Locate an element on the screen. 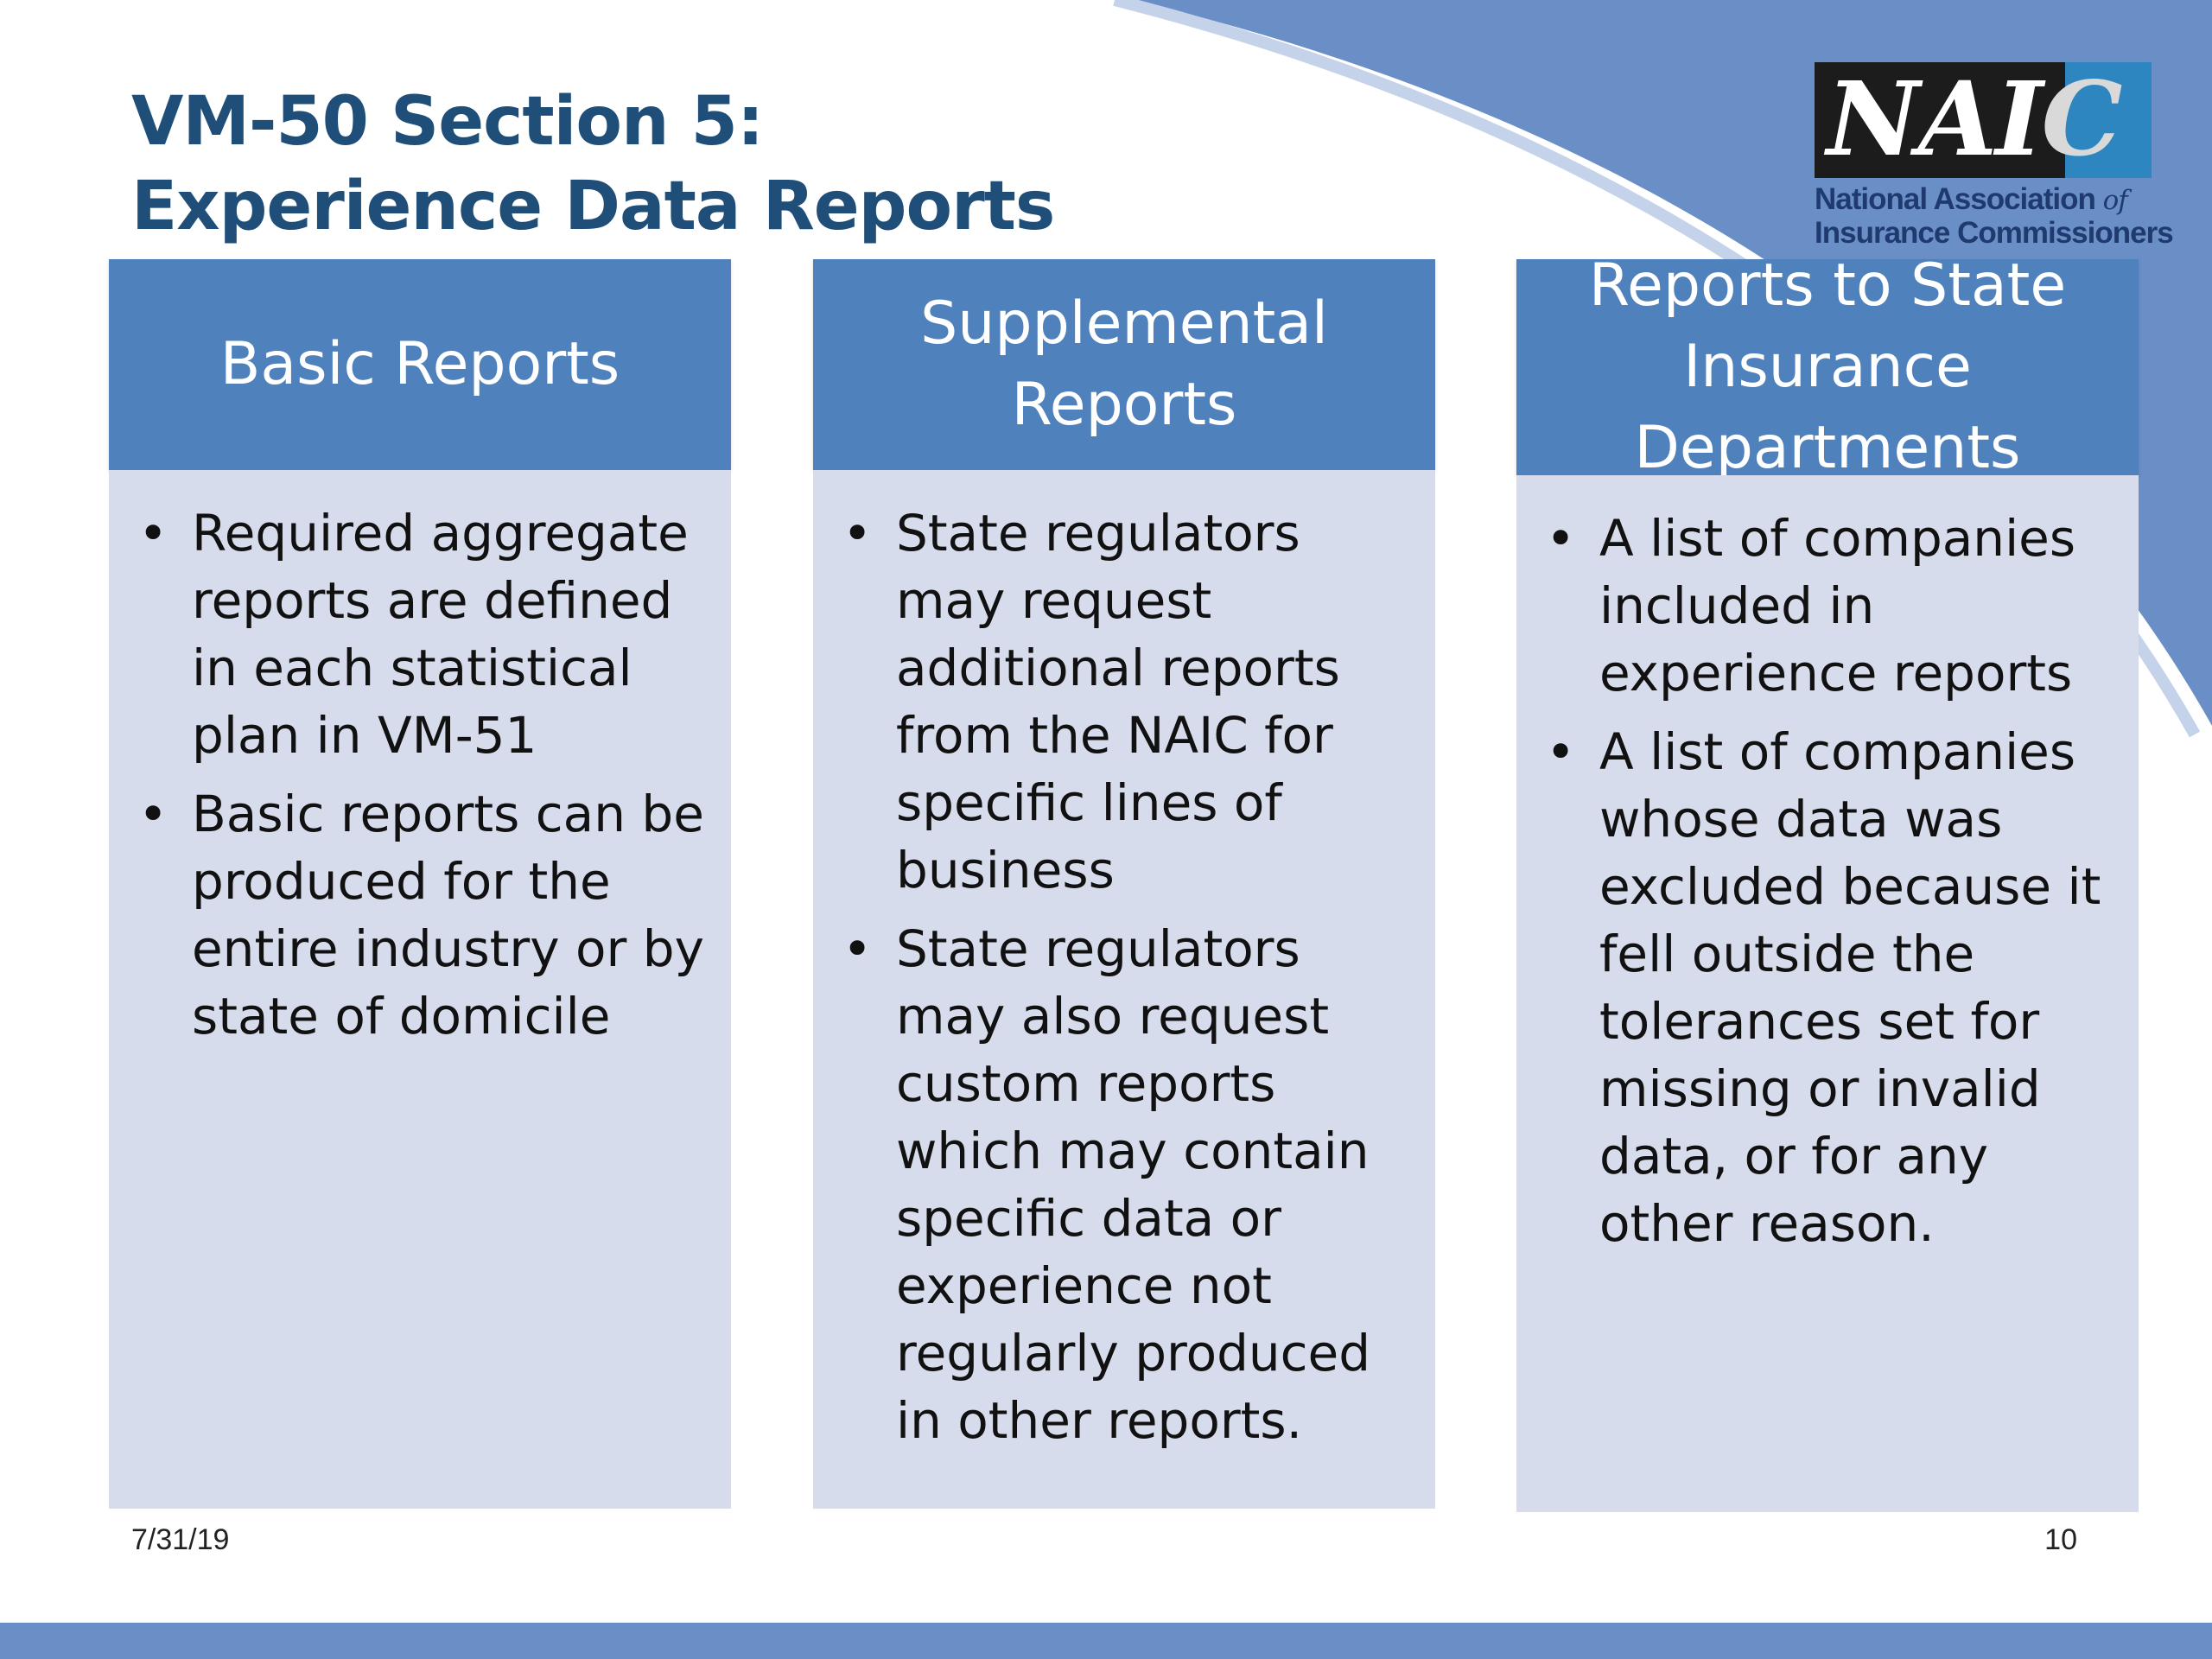 The height and width of the screenshot is (1659, 2212). slide-date: 7/31/19 is located at coordinates (180, 1539).